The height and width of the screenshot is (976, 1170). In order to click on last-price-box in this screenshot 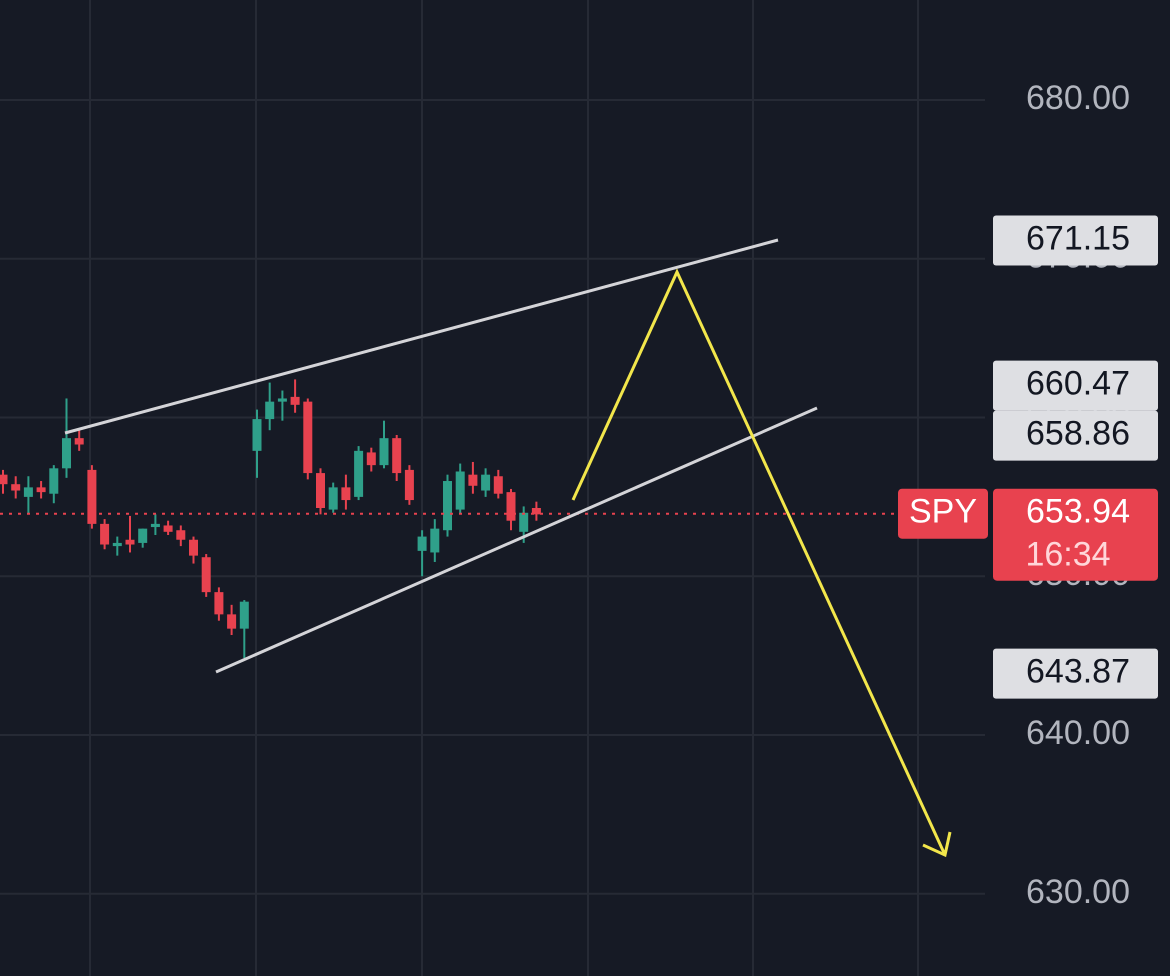, I will do `click(1075, 534)`.